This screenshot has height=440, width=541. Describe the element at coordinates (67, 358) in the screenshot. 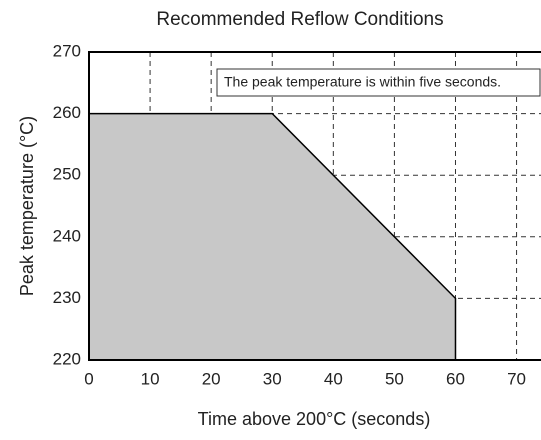

I see `y-tick-label: 220` at that location.